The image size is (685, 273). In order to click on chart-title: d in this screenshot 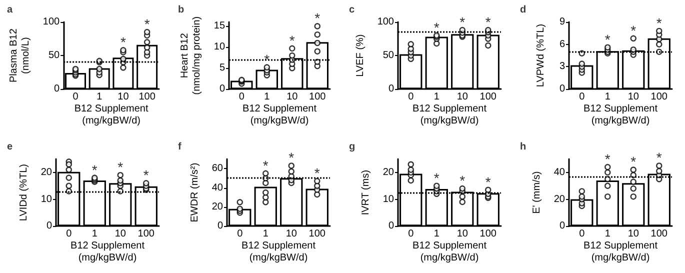, I will do `click(523, 10)`.